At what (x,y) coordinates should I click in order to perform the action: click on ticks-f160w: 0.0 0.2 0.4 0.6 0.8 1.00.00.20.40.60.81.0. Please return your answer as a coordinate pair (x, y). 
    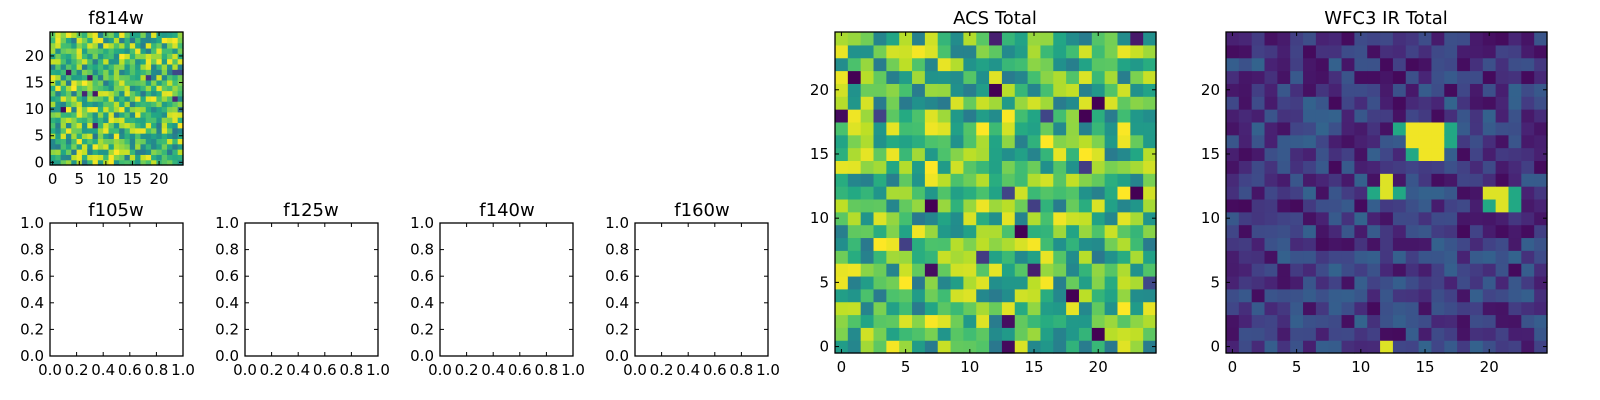
    Looking at the image, I should click on (692, 296).